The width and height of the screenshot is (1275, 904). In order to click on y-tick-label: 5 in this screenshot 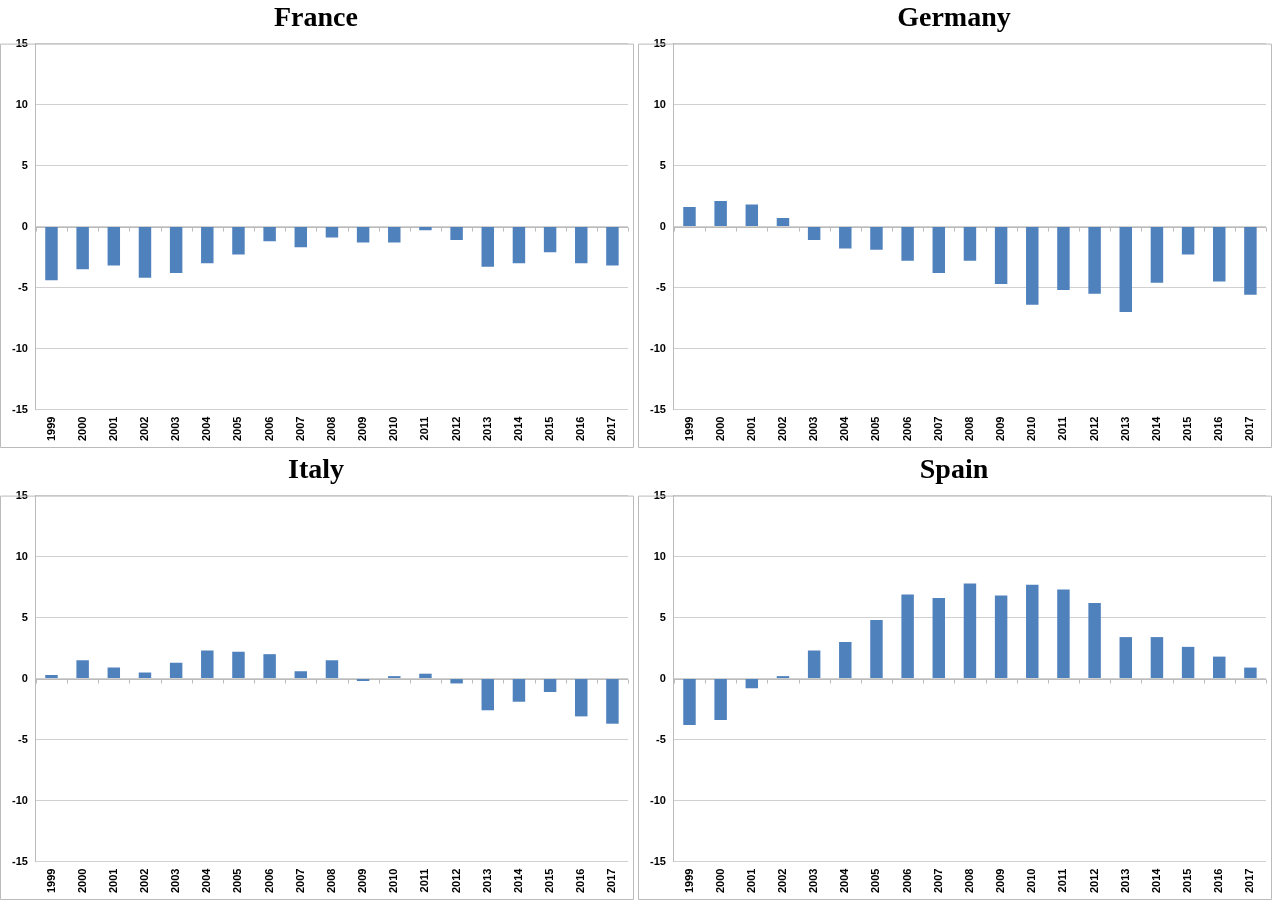, I will do `click(24, 164)`.